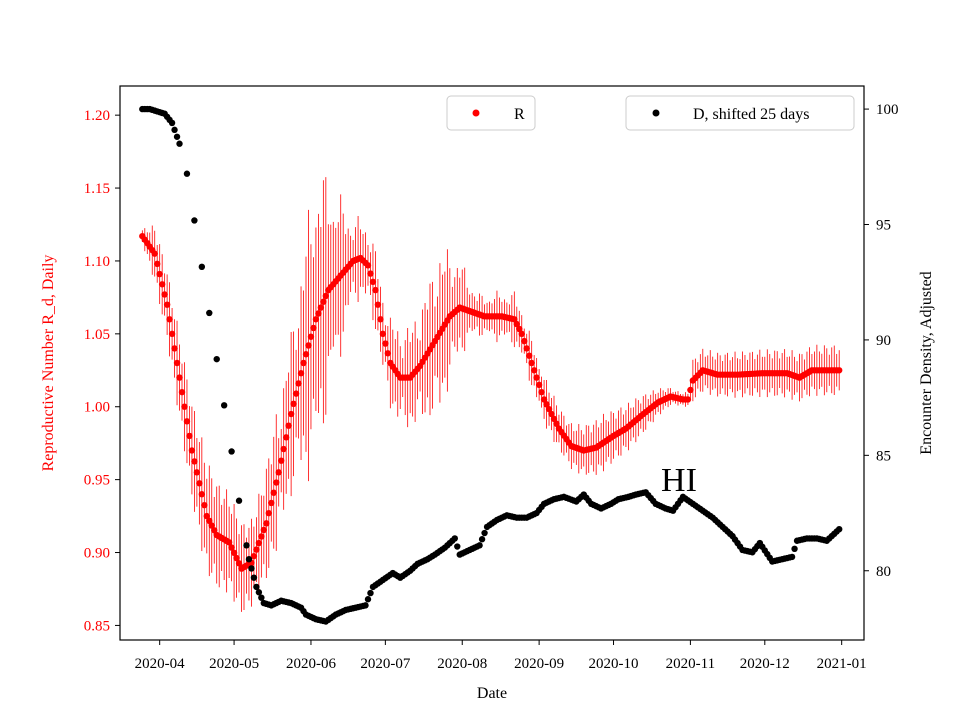  I want to click on left-tick-label: 1.20, so click(97, 116).